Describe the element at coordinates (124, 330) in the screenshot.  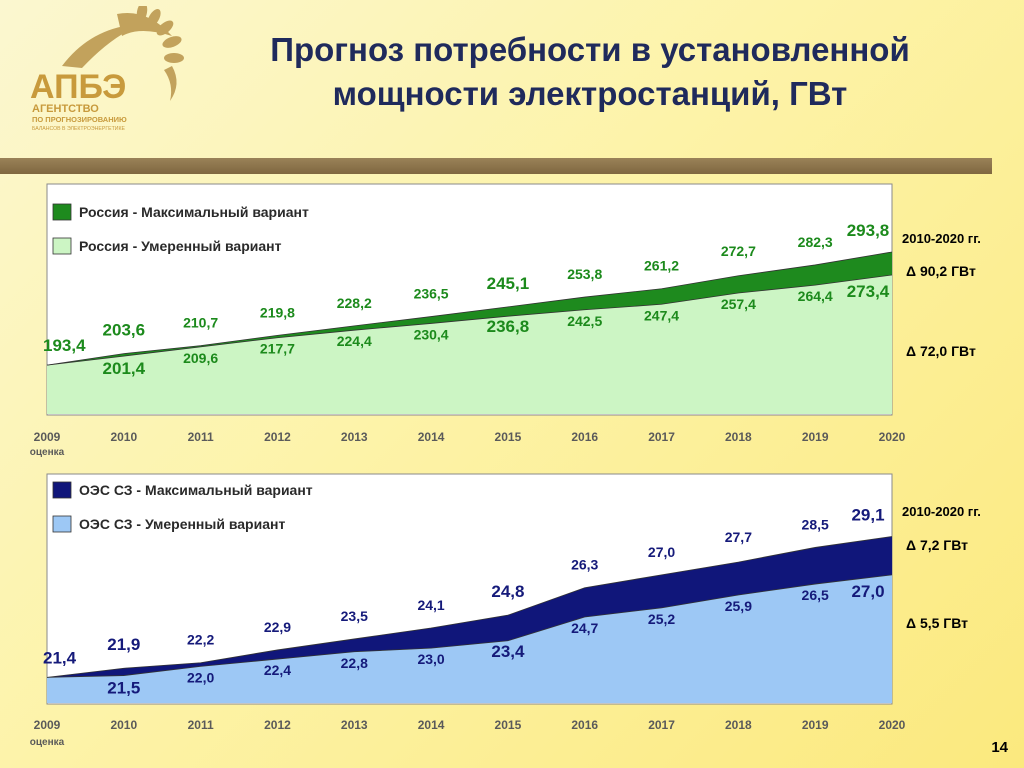
I see `data-label-max: 203,6` at that location.